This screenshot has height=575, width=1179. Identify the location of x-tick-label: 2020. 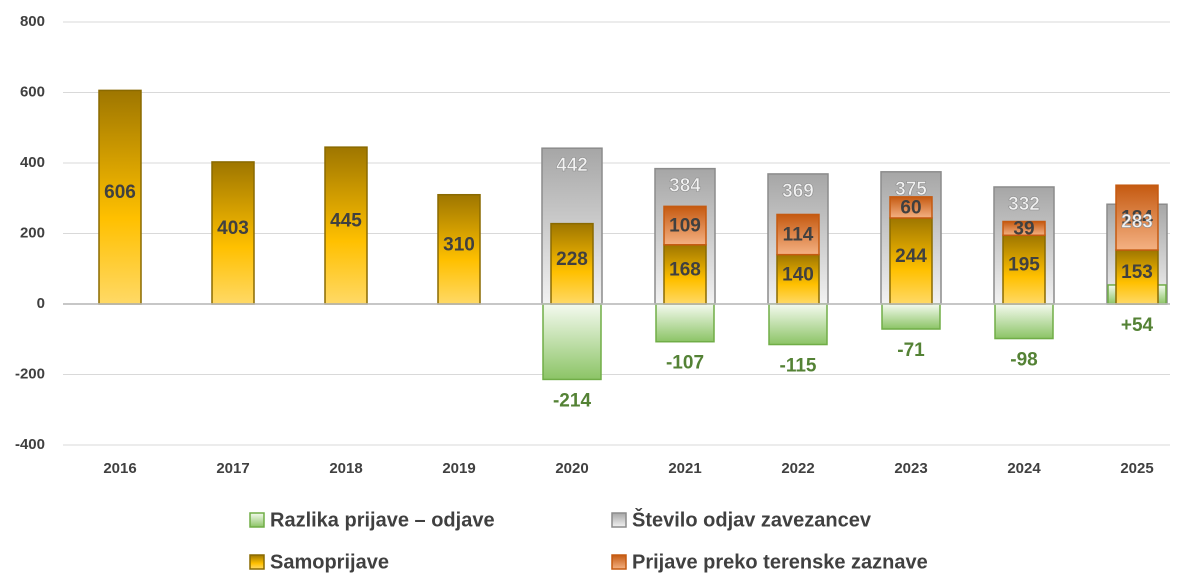
(571, 468).